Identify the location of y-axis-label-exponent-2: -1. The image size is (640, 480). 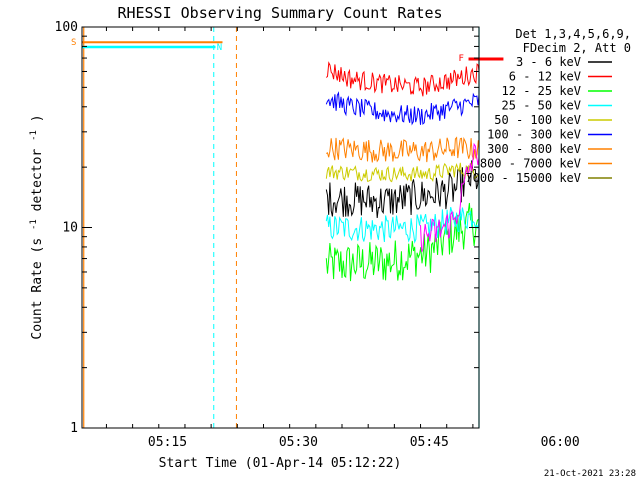
(34, 135).